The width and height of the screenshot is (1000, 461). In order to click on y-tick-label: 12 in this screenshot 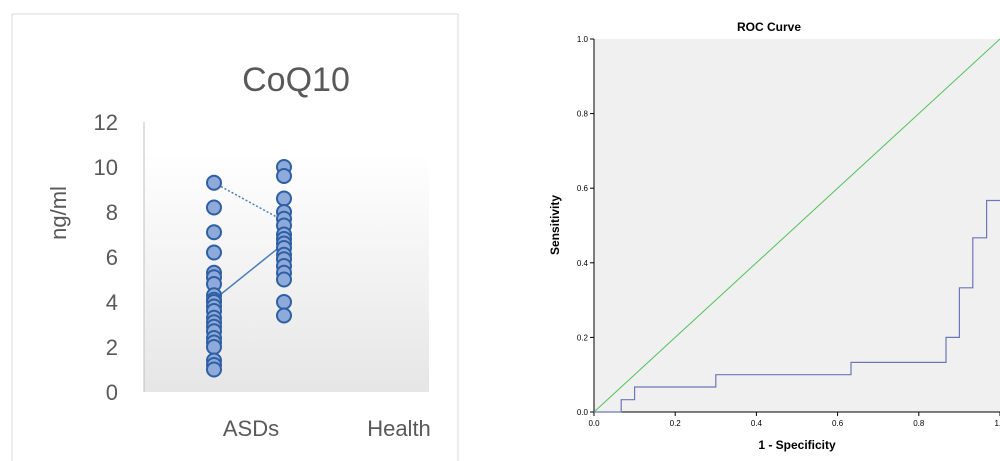, I will do `click(106, 122)`.